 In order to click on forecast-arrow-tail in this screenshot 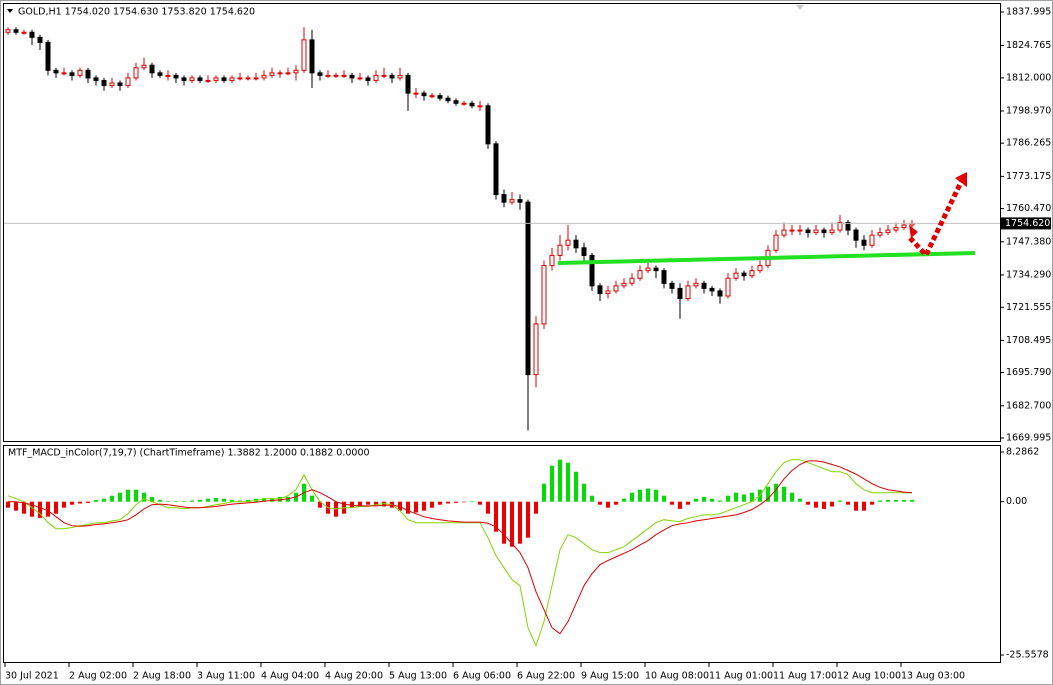, I will do `click(913, 231)`.